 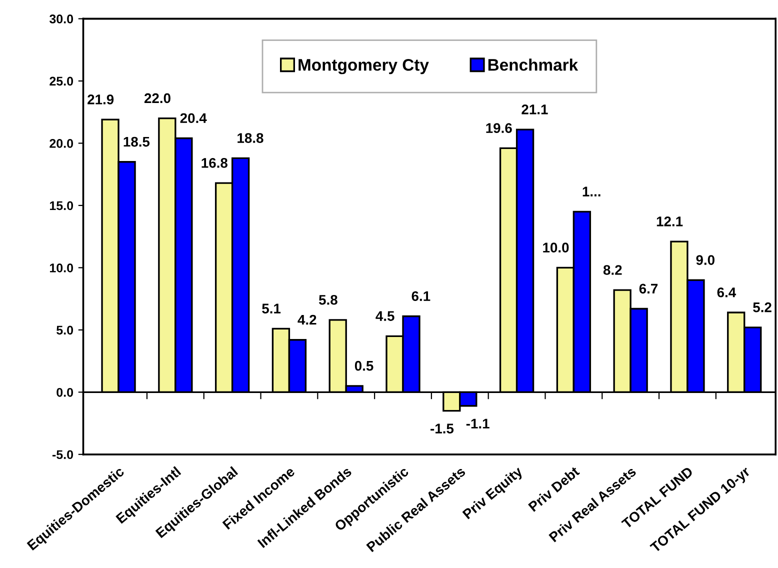 I want to click on data-label: 5.8, so click(x=328, y=299).